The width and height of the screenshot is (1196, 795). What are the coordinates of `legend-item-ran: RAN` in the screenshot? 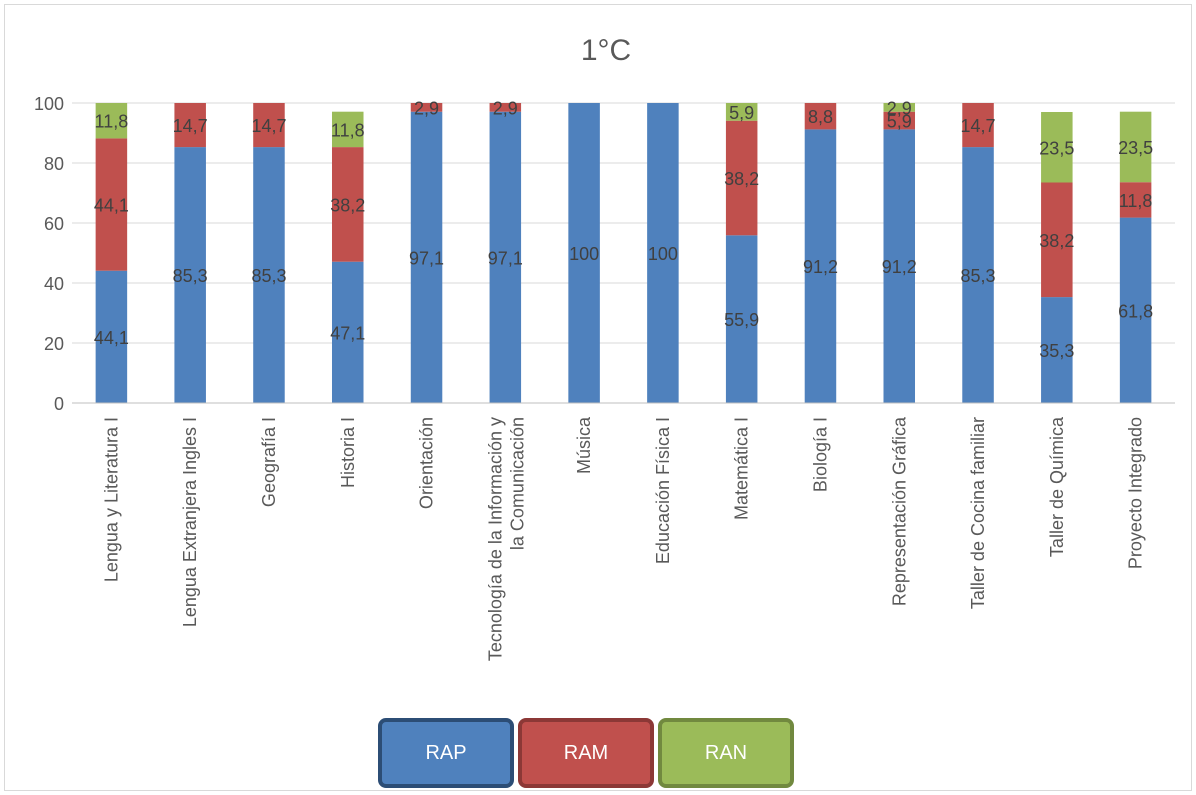 It's located at (726, 753).